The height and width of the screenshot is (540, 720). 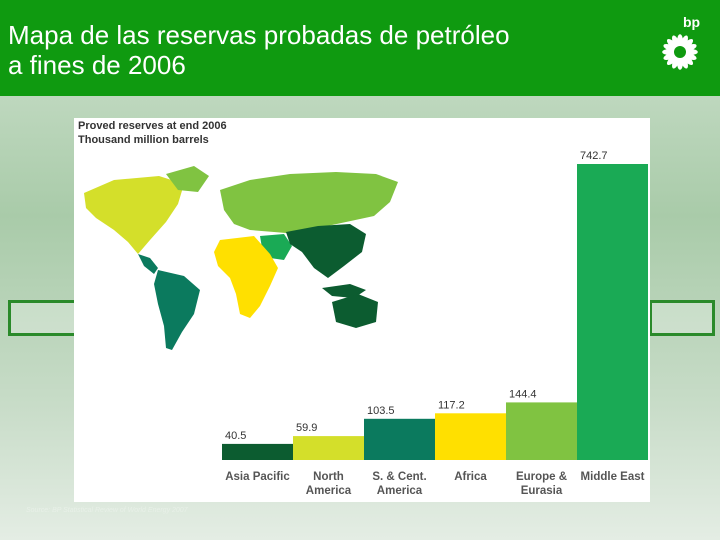 What do you see at coordinates (246, 277) in the screenshot?
I see `map-africa` at bounding box center [246, 277].